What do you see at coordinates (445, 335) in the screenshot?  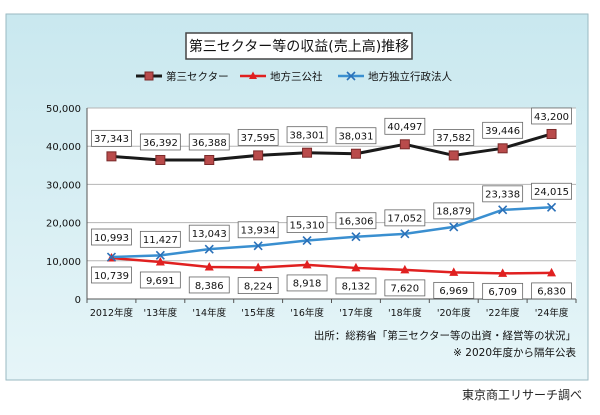 I see `source-note: 出所：総務省「第三セクター等の出資・経営等の状況」` at bounding box center [445, 335].